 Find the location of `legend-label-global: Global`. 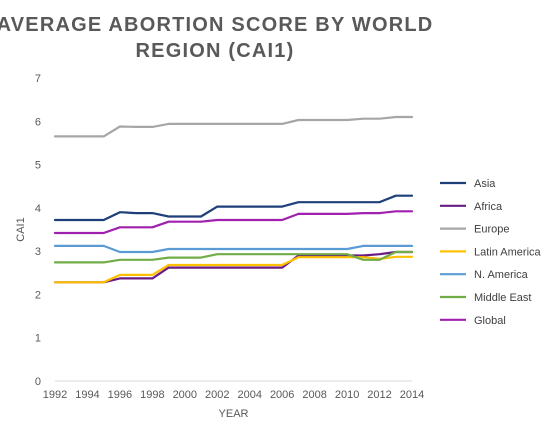

legend-label-global: Global is located at coordinates (490, 321).